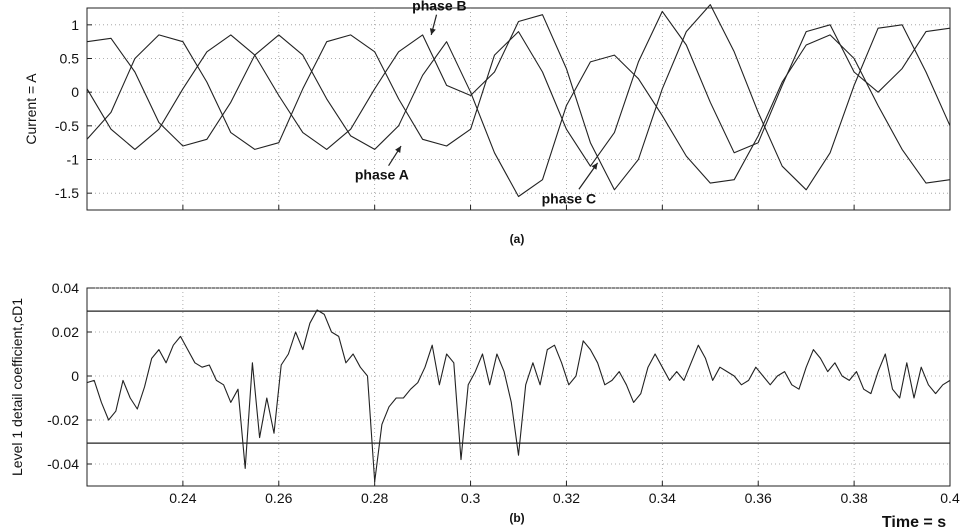 The width and height of the screenshot is (968, 531). I want to click on x-tick-label: 0.34, so click(662, 498).